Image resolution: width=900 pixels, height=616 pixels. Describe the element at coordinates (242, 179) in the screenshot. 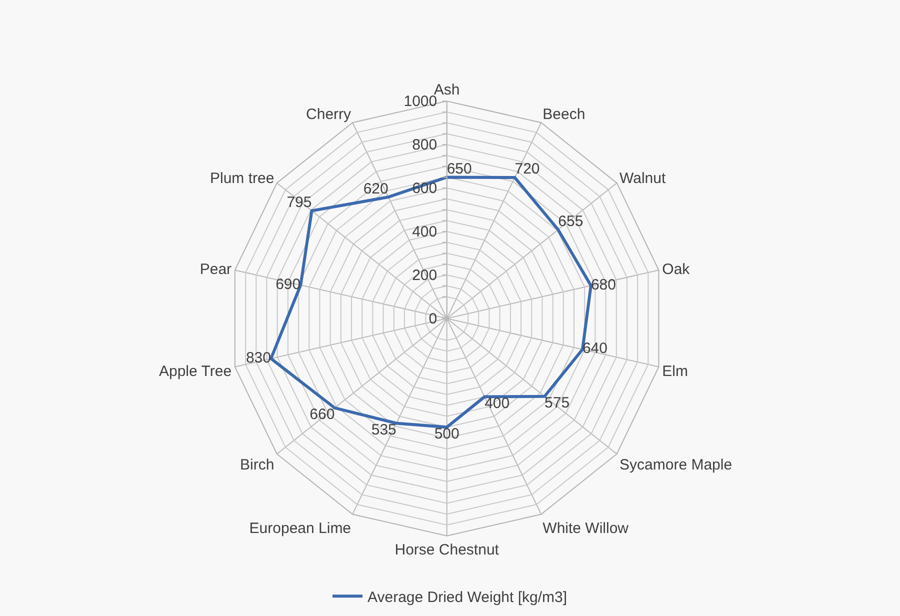

I see `spoke-label: Plum tree` at that location.